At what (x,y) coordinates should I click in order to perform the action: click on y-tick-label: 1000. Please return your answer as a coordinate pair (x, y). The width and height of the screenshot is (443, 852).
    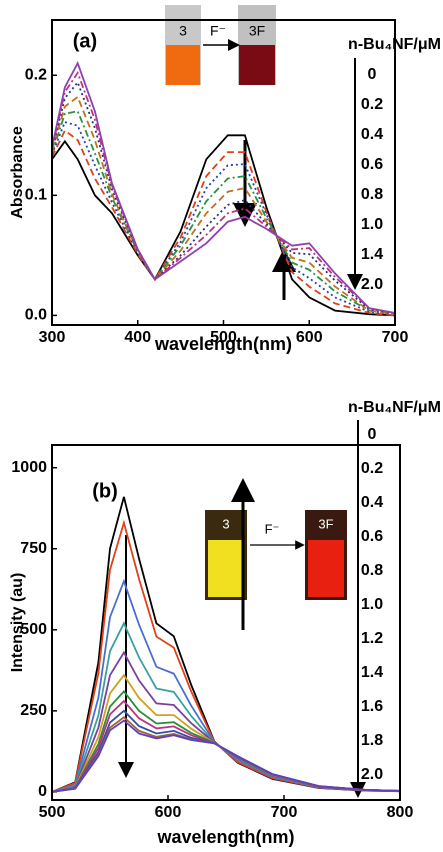
    Looking at the image, I should click on (29, 467).